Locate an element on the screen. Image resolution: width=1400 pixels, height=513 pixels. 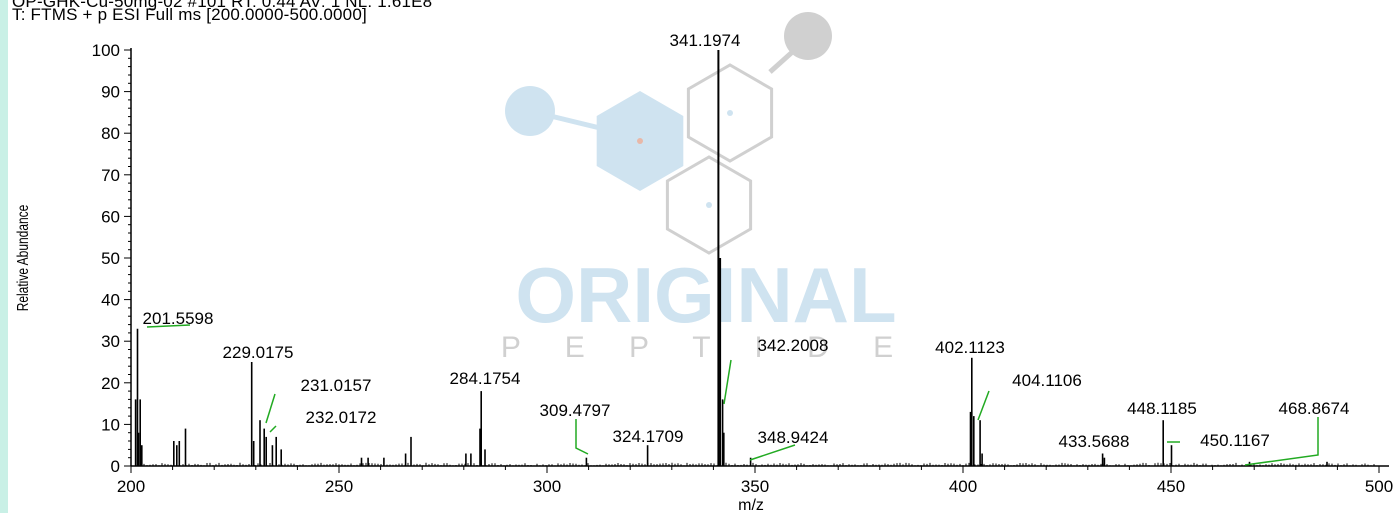
peak-label: 309.4797 is located at coordinates (575, 410).